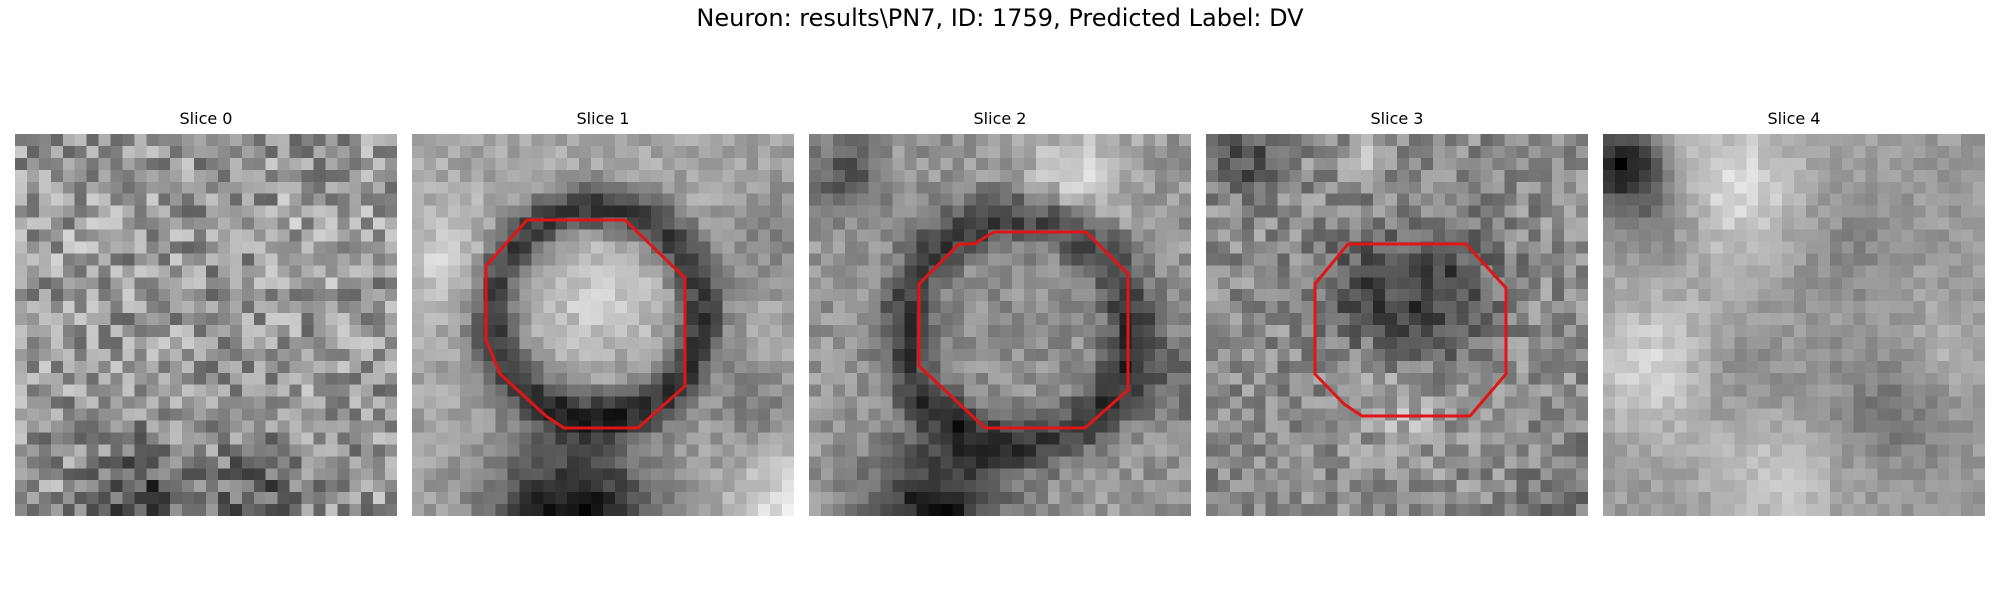  I want to click on slice-panel-1: Slice 1, so click(603, 312).